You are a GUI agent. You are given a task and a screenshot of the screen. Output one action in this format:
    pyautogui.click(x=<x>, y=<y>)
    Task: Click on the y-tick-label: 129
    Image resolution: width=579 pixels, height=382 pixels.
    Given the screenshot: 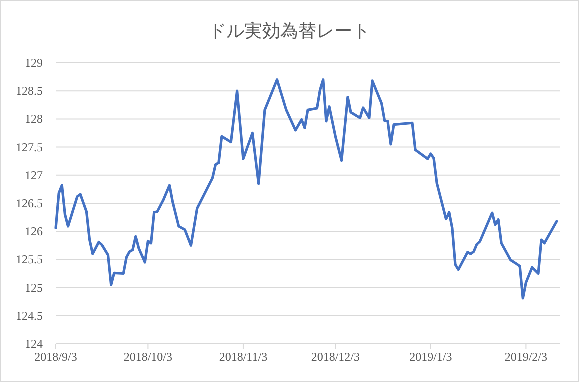 What is the action you would take?
    pyautogui.click(x=34, y=63)
    